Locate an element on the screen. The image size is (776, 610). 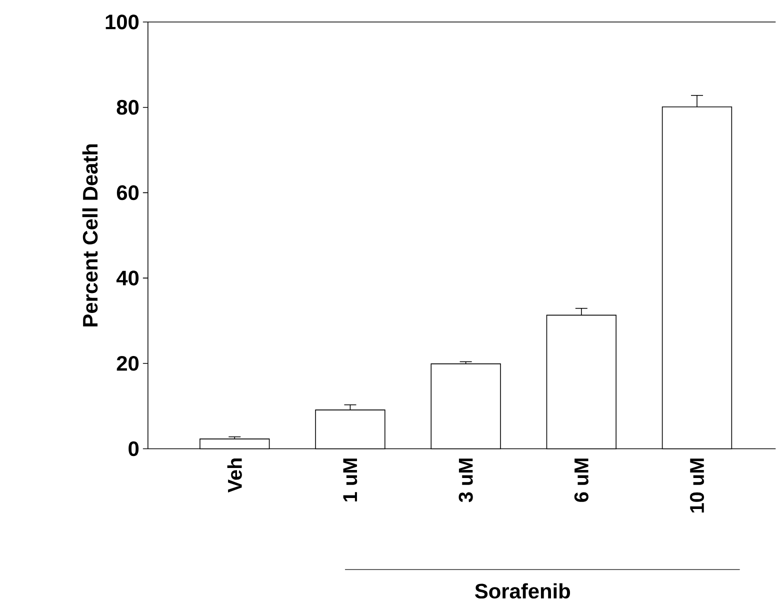
y-axis-title: Percent Cell Death is located at coordinates (90, 235).